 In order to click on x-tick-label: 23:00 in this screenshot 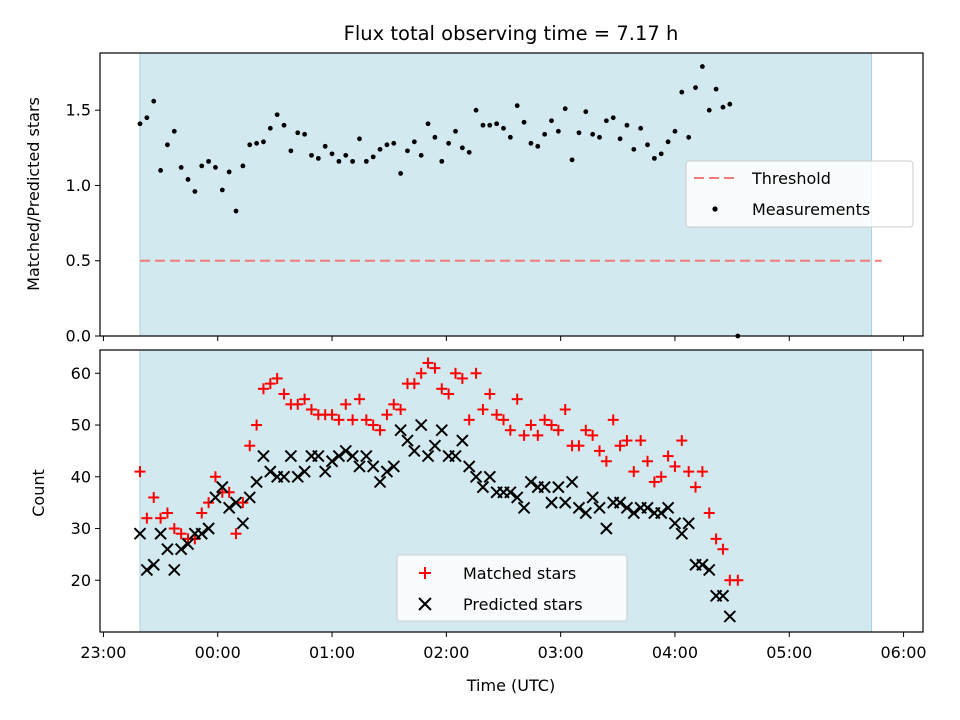, I will do `click(103, 652)`.